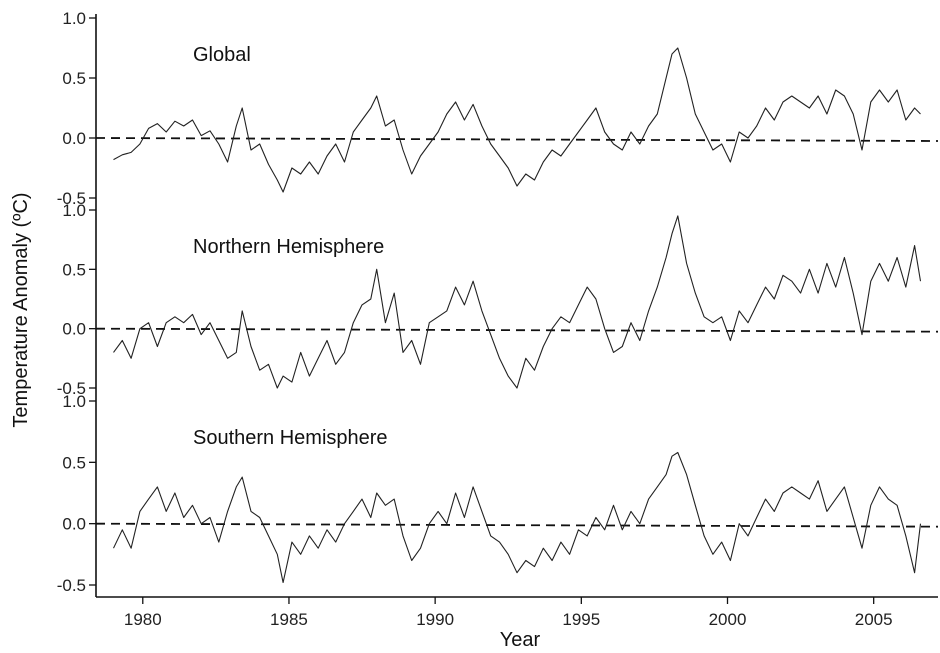  Describe the element at coordinates (508, 613) in the screenshot. I see `x-ticks: 1980 1985 1990 1995 2000 2005` at that location.